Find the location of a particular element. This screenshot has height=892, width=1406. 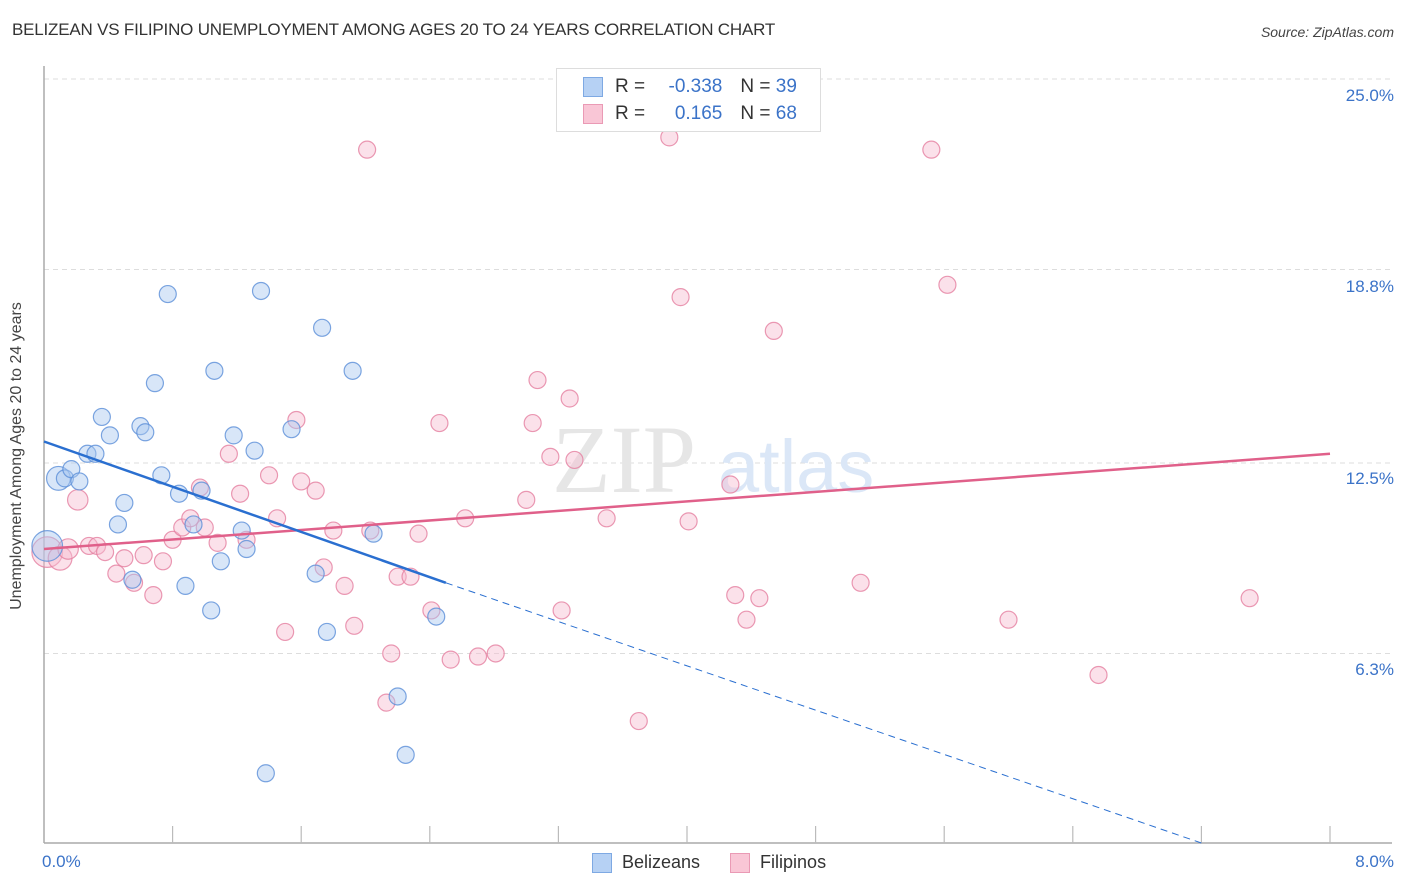

r-value-belizeans: -0.338 is located at coordinates (695, 86).